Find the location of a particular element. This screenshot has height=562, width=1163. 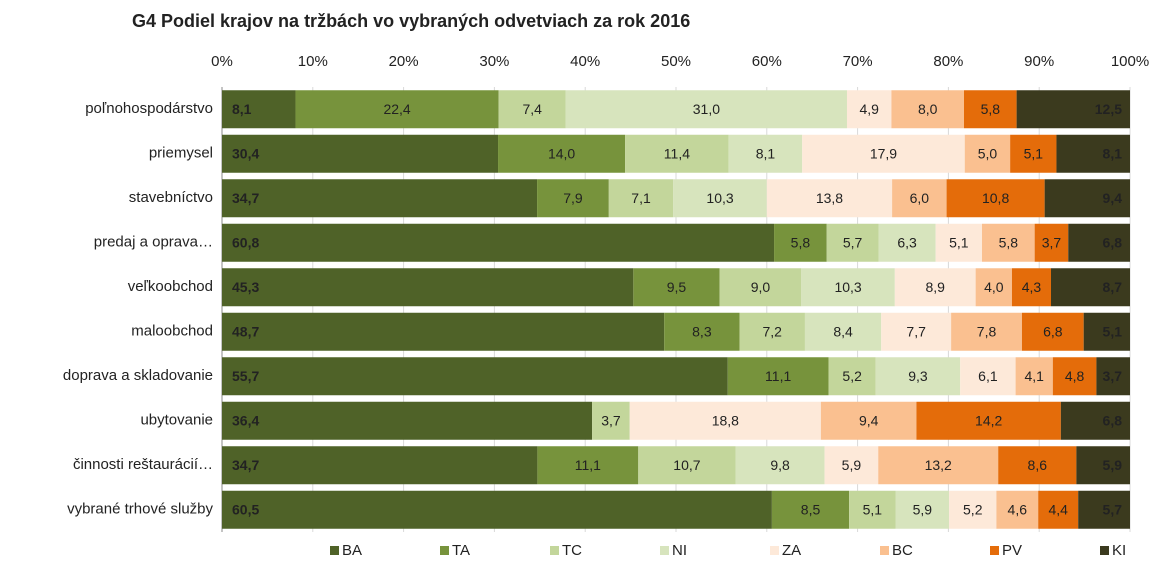

value-label: 4,6 is located at coordinates (1018, 509).